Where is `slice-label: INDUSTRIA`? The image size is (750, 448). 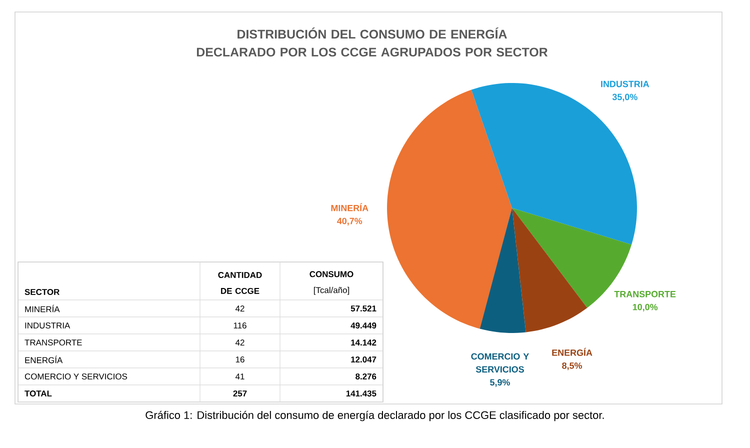
slice-label: INDUSTRIA is located at coordinates (625, 84).